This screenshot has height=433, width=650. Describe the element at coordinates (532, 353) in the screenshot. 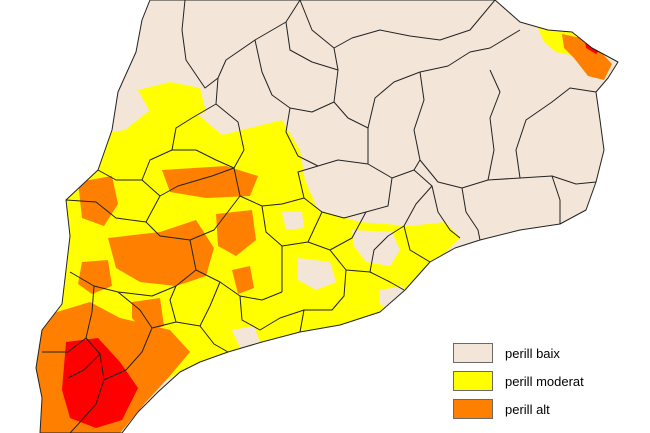

I see `legend-label: perill baix` at that location.